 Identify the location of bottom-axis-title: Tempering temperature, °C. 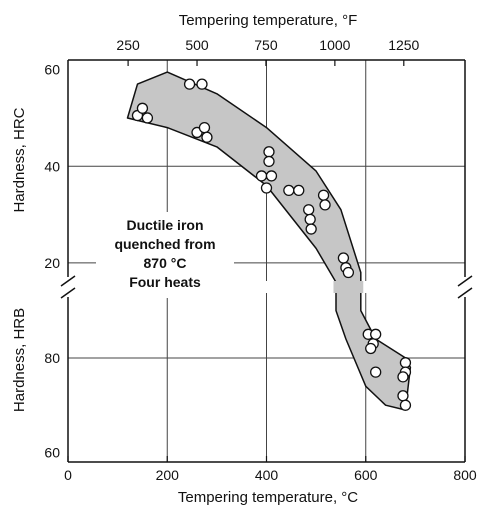
(268, 497).